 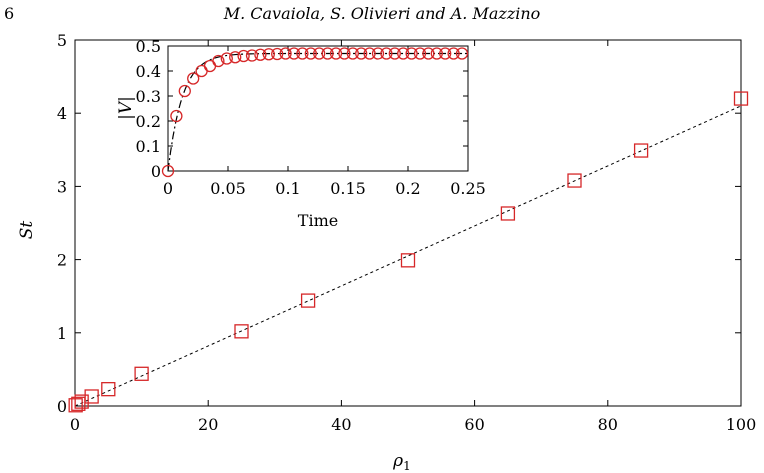 What do you see at coordinates (341, 424) in the screenshot?
I see `main-x-tick-label: 40` at bounding box center [341, 424].